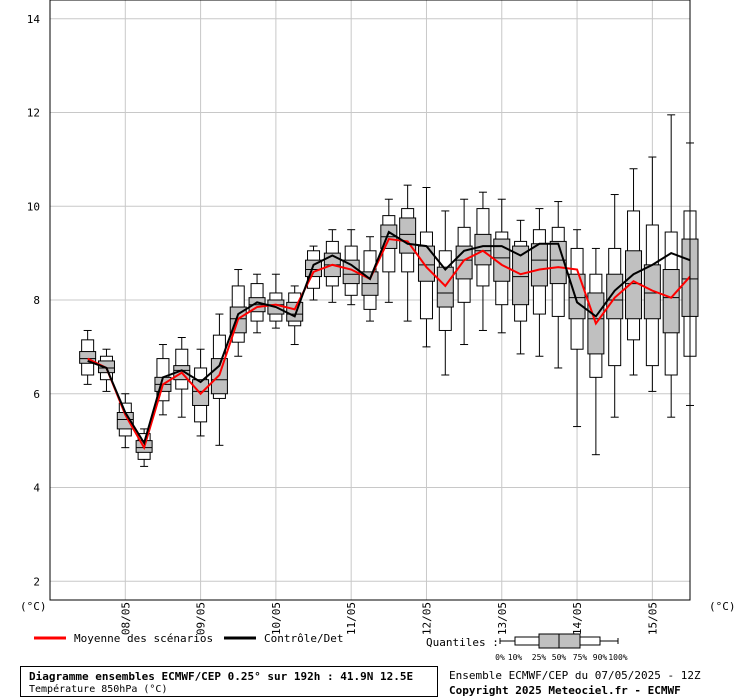  I want to click on y-tick-label: 6, so click(36, 394).